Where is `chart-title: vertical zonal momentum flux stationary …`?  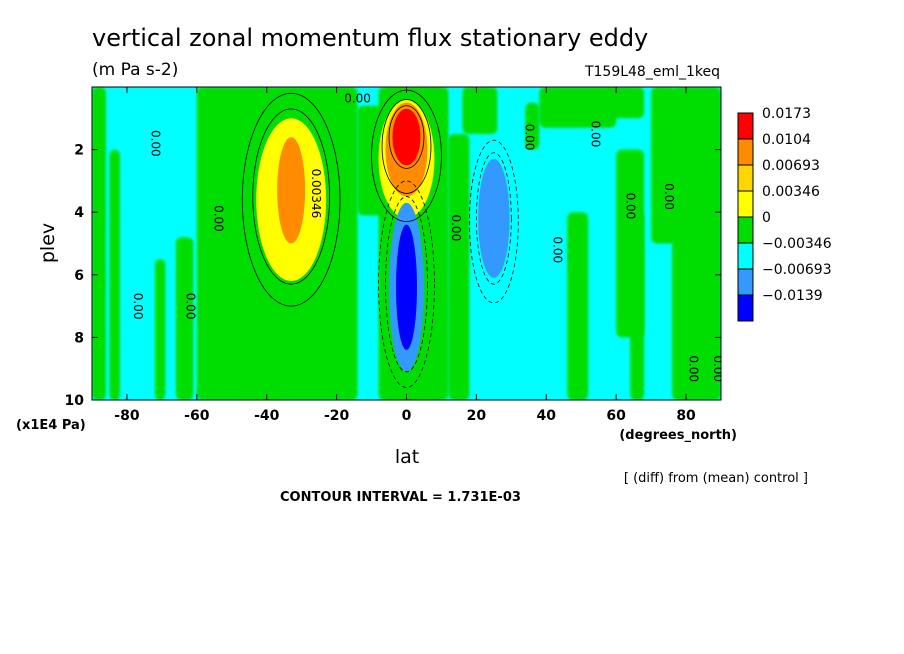 chart-title: vertical zonal momentum flux stationary … is located at coordinates (370, 38).